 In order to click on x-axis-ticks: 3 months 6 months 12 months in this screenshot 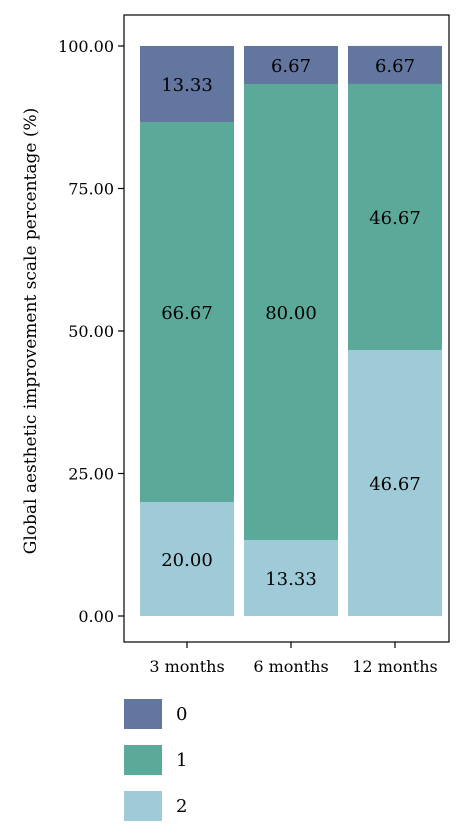, I will do `click(293, 659)`.